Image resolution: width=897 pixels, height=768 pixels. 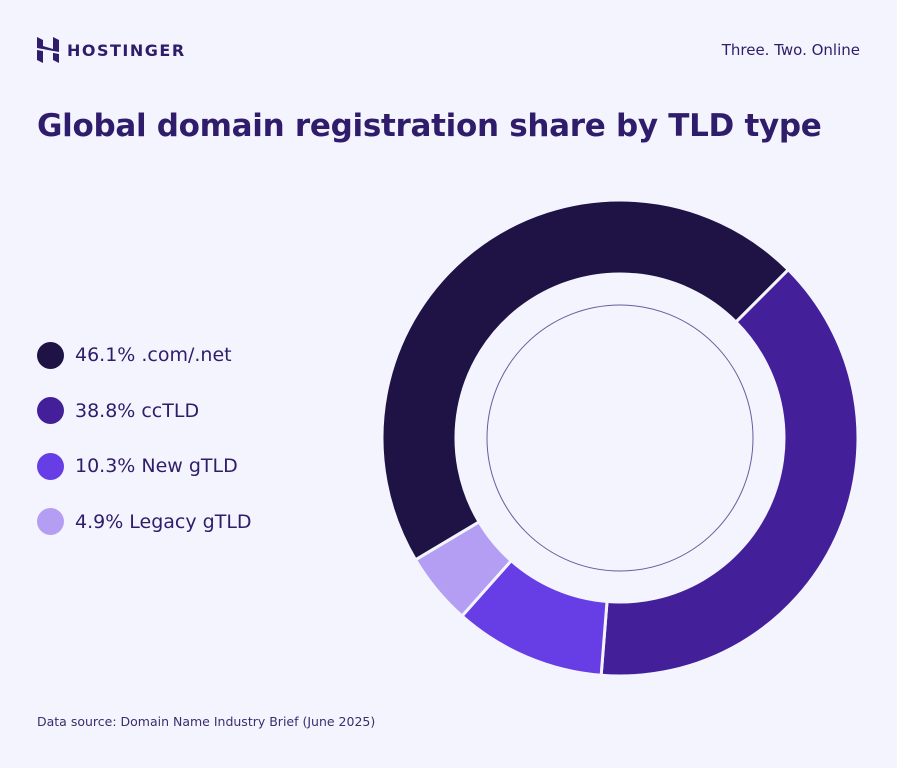 I want to click on legend-item: 4.9% Legacy gTLD, so click(x=144, y=522).